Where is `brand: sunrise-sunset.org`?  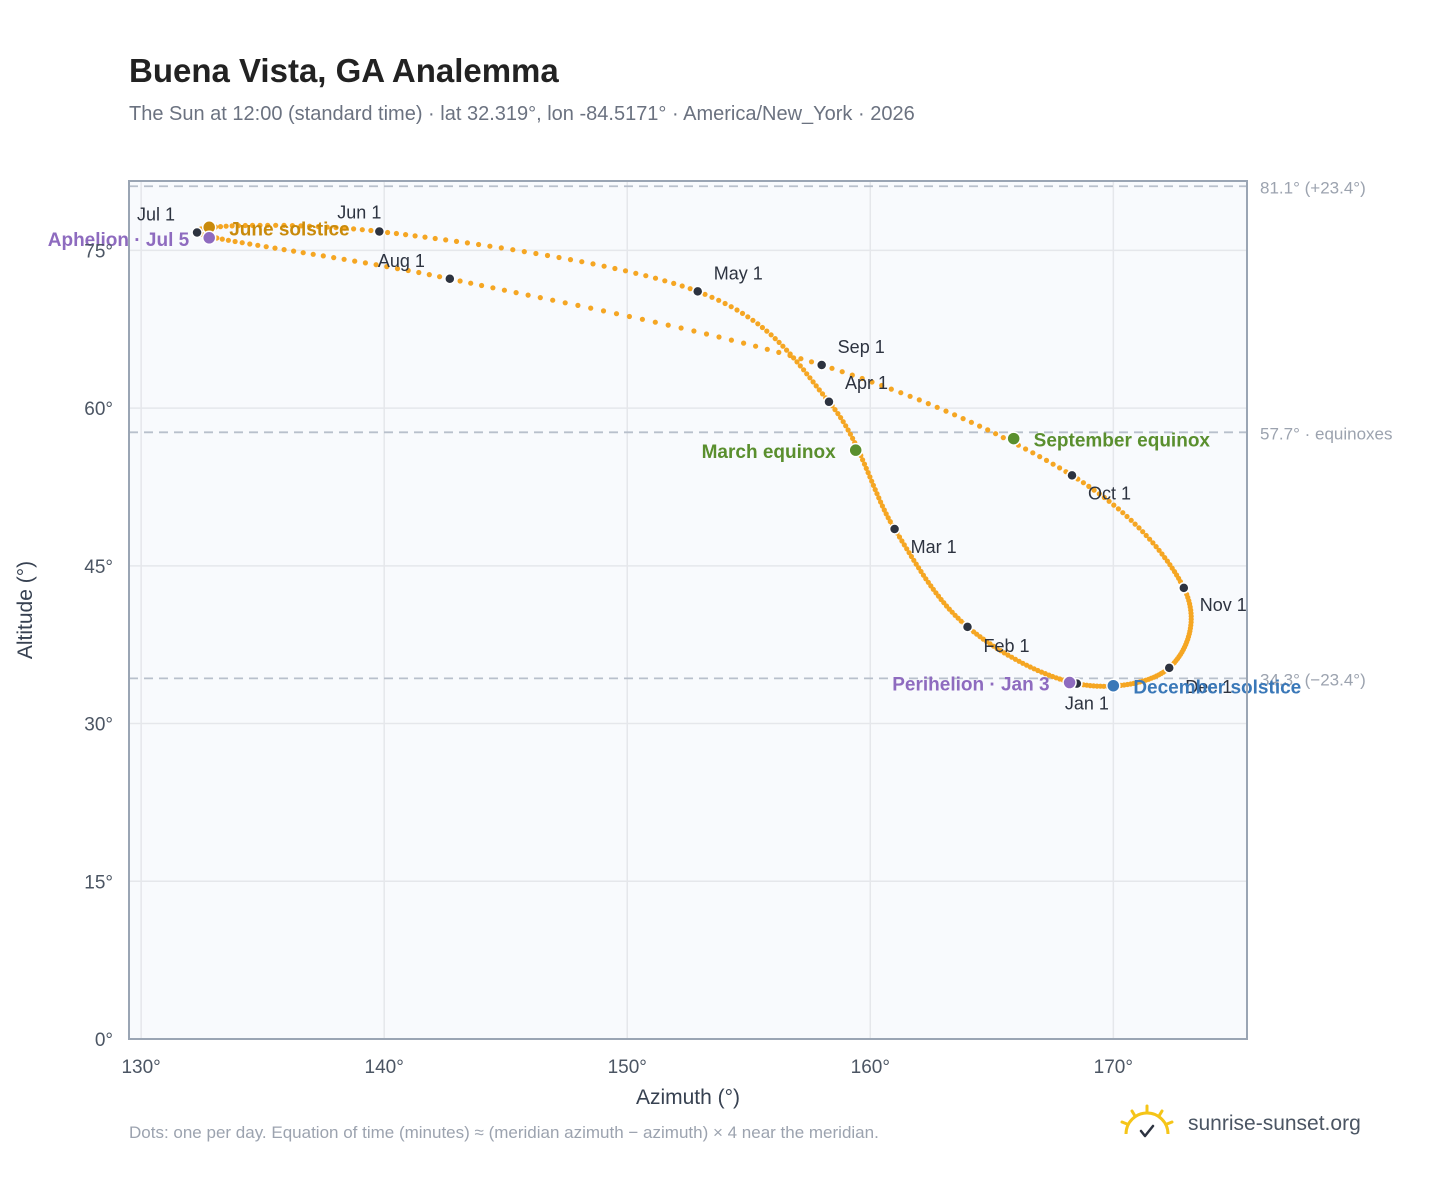 brand: sunrise-sunset.org is located at coordinates (1240, 1124).